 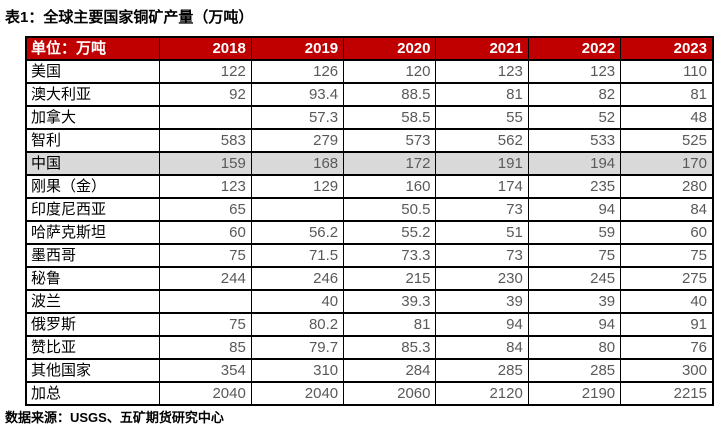 I want to click on value-cell: 40, so click(x=667, y=301).